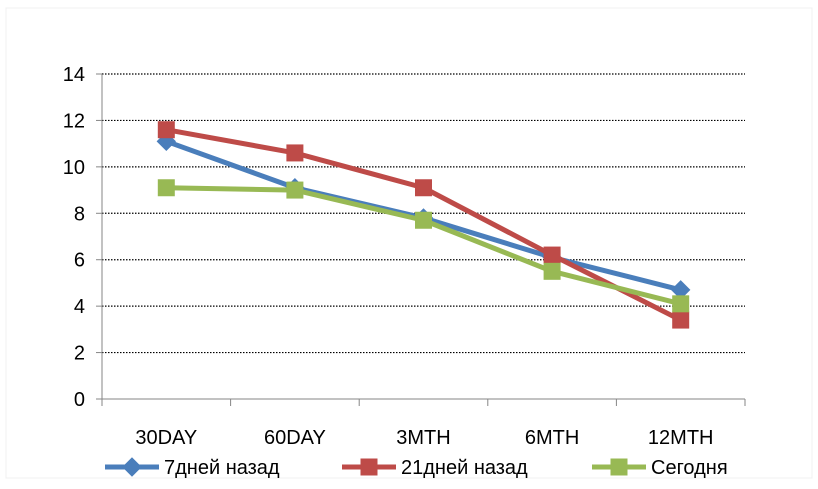  I want to click on x-tick-label: 30DAY, so click(166, 438).